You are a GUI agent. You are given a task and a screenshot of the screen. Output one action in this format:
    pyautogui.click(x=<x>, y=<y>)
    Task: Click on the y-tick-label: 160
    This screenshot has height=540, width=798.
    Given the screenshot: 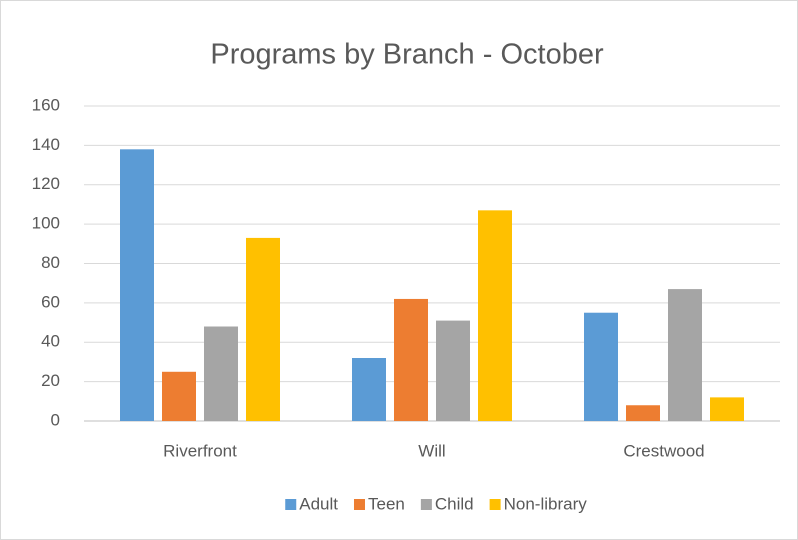 What is the action you would take?
    pyautogui.click(x=46, y=104)
    